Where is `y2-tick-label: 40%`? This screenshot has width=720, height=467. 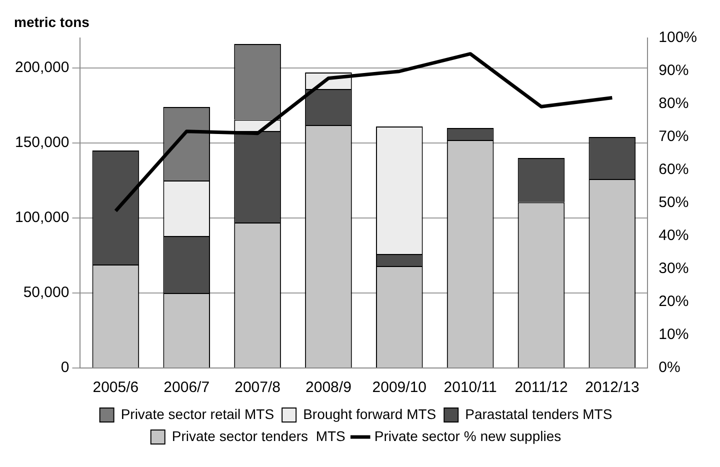 y2-tick-label: 40% is located at coordinates (673, 235).